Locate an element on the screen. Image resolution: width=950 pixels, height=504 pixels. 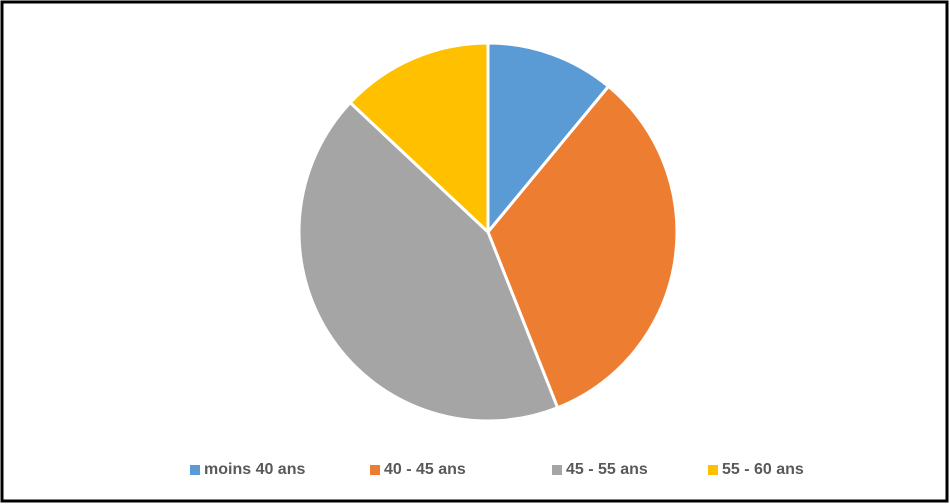
legend-label: 40 - 45 ans is located at coordinates (425, 469).